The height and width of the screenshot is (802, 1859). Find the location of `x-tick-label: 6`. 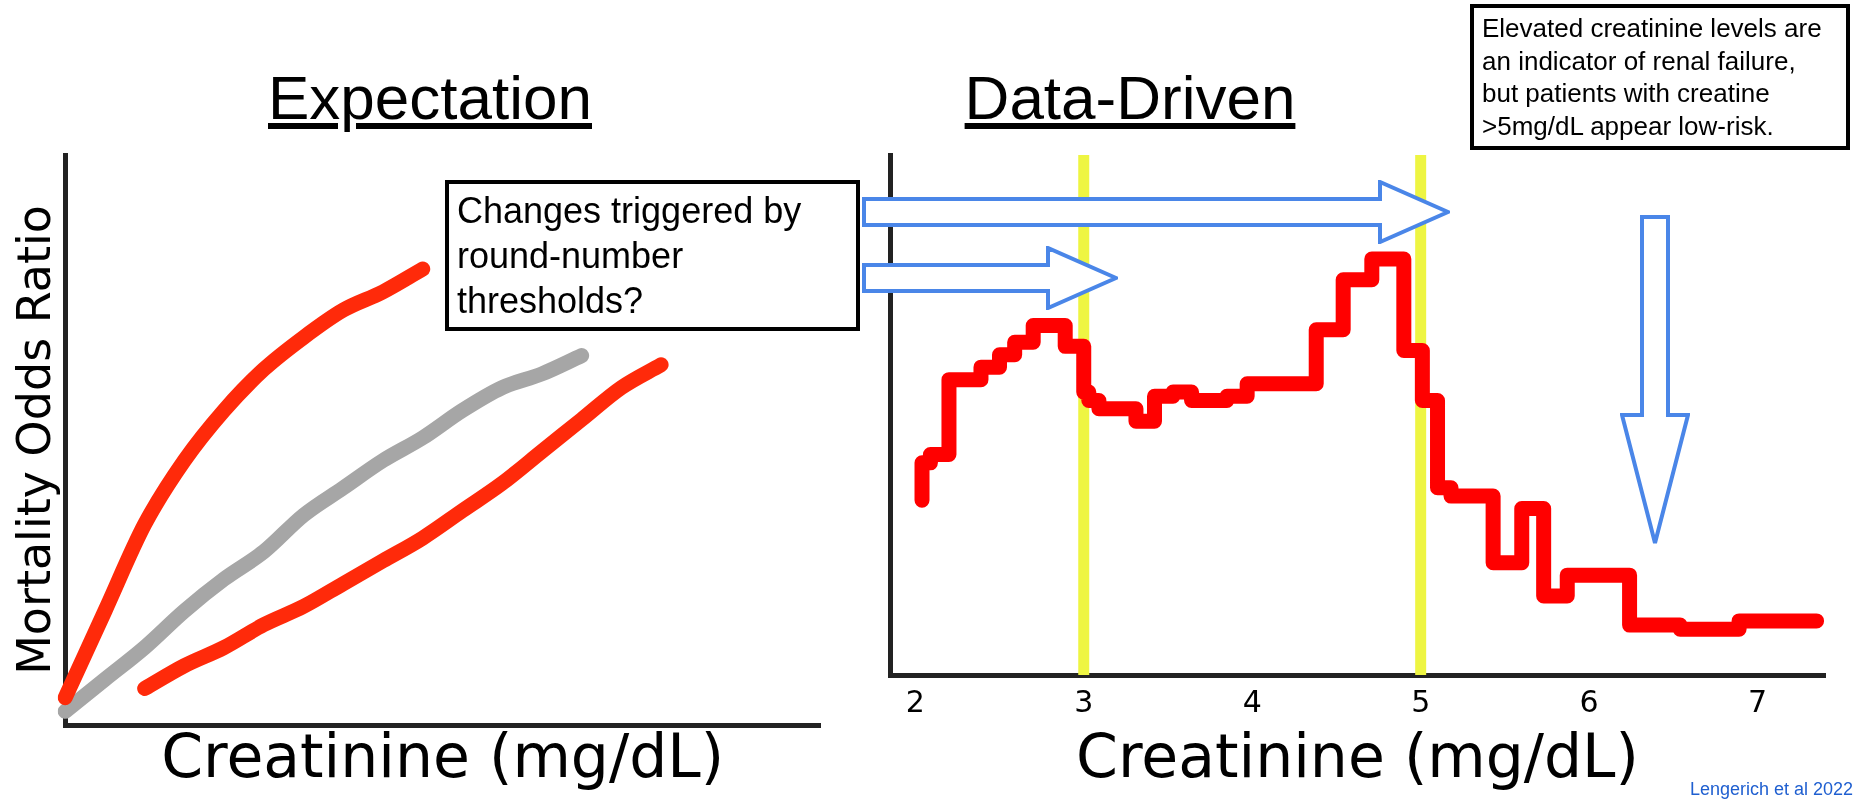

x-tick-label: 6 is located at coordinates (1589, 701).